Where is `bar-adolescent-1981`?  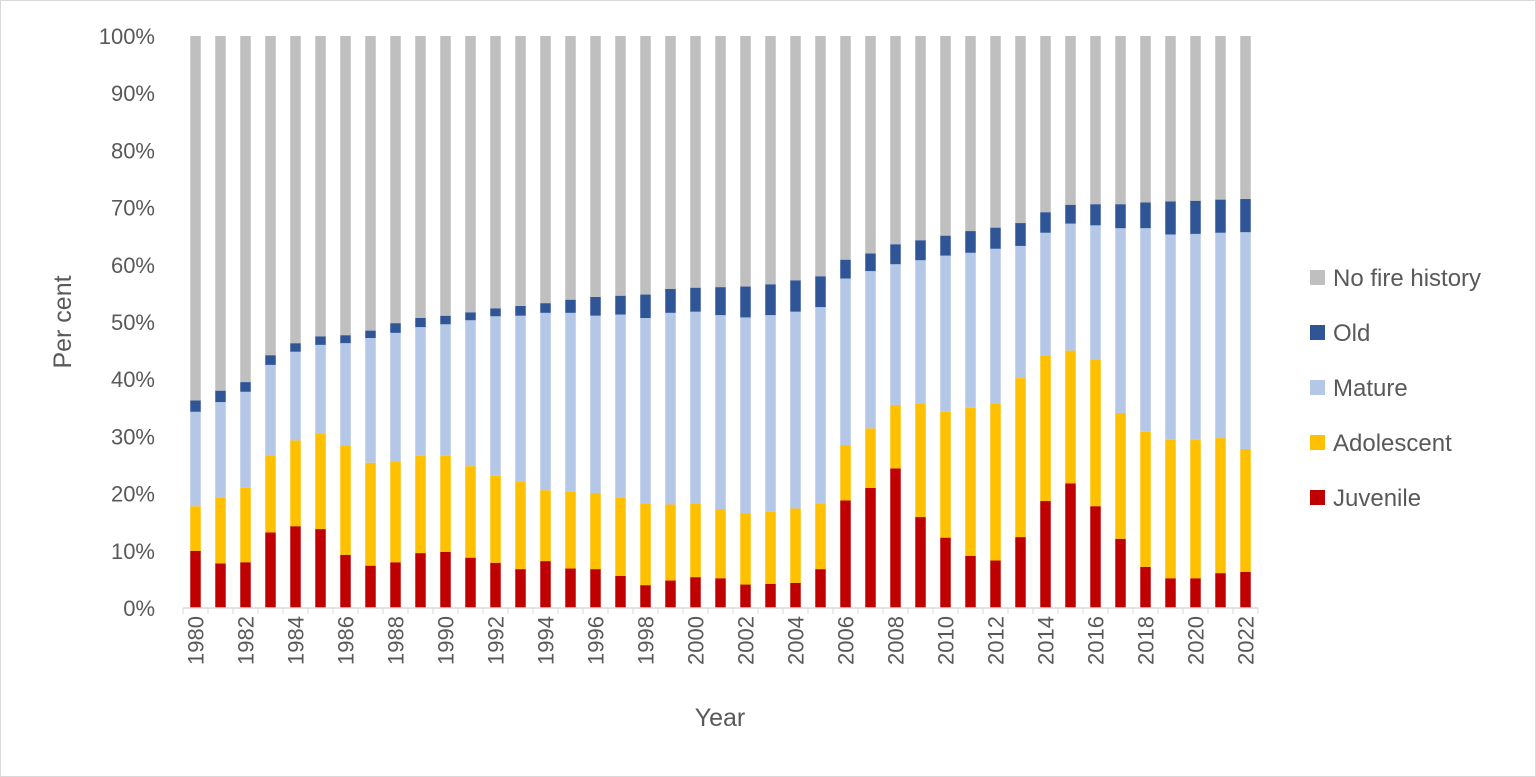 bar-adolescent-1981 is located at coordinates (220, 530).